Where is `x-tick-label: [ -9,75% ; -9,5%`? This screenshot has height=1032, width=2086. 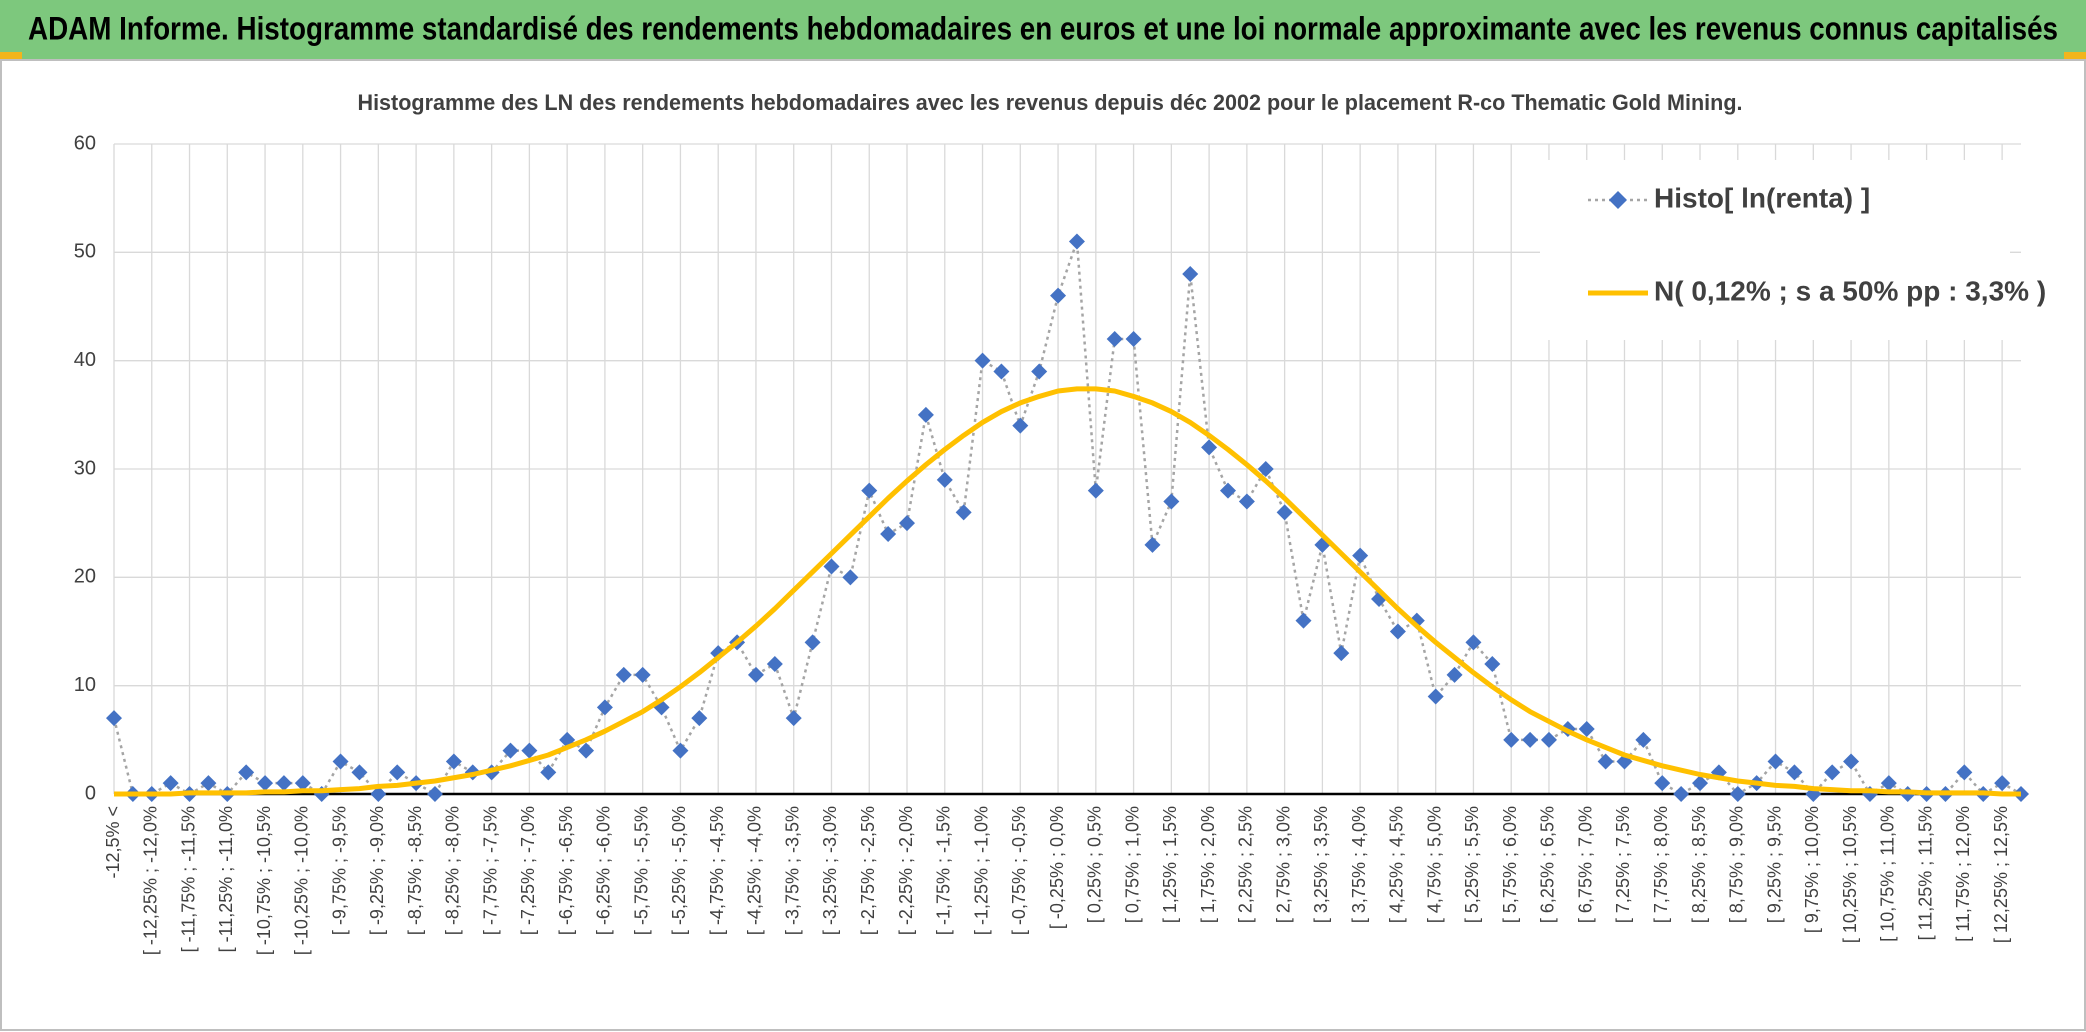 x-tick-label: [ -9,75% ; -9,5% is located at coordinates (339, 870).